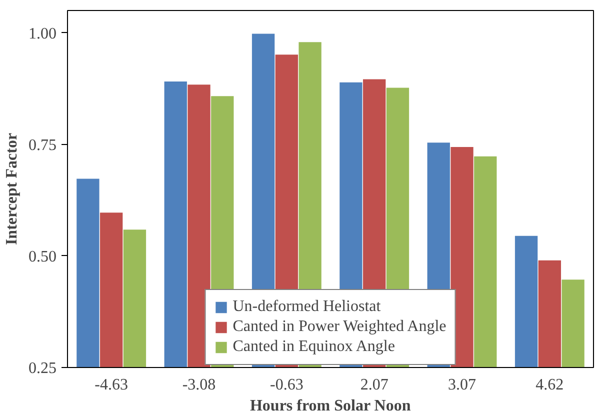  I want to click on x-tick-label: 3.07, so click(462, 385).